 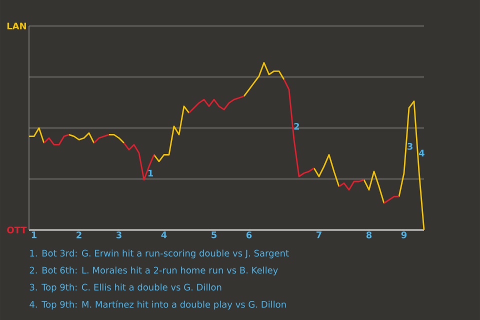 I want to click on annotation: 1, so click(x=151, y=173).